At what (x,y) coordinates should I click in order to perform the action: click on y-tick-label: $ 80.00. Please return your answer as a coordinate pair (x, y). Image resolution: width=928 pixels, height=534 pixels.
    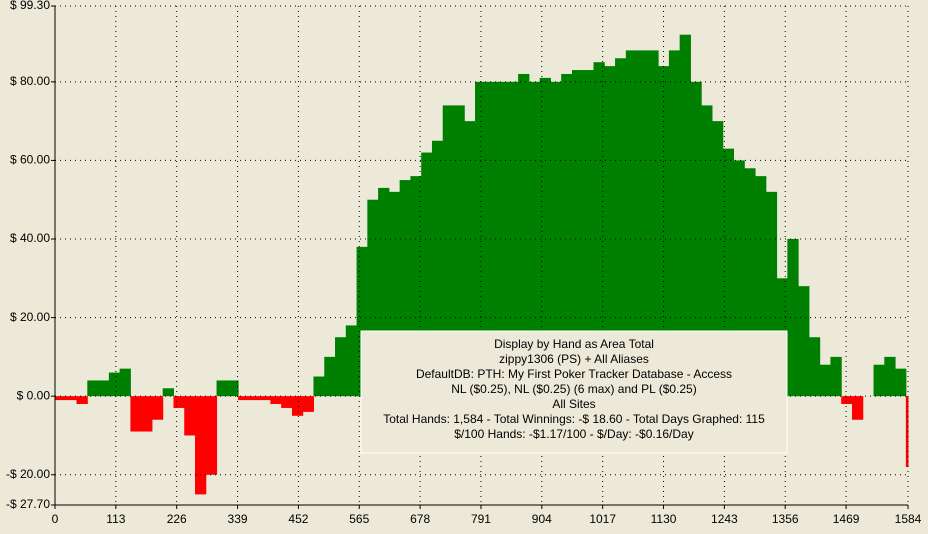
    Looking at the image, I should click on (30, 81).